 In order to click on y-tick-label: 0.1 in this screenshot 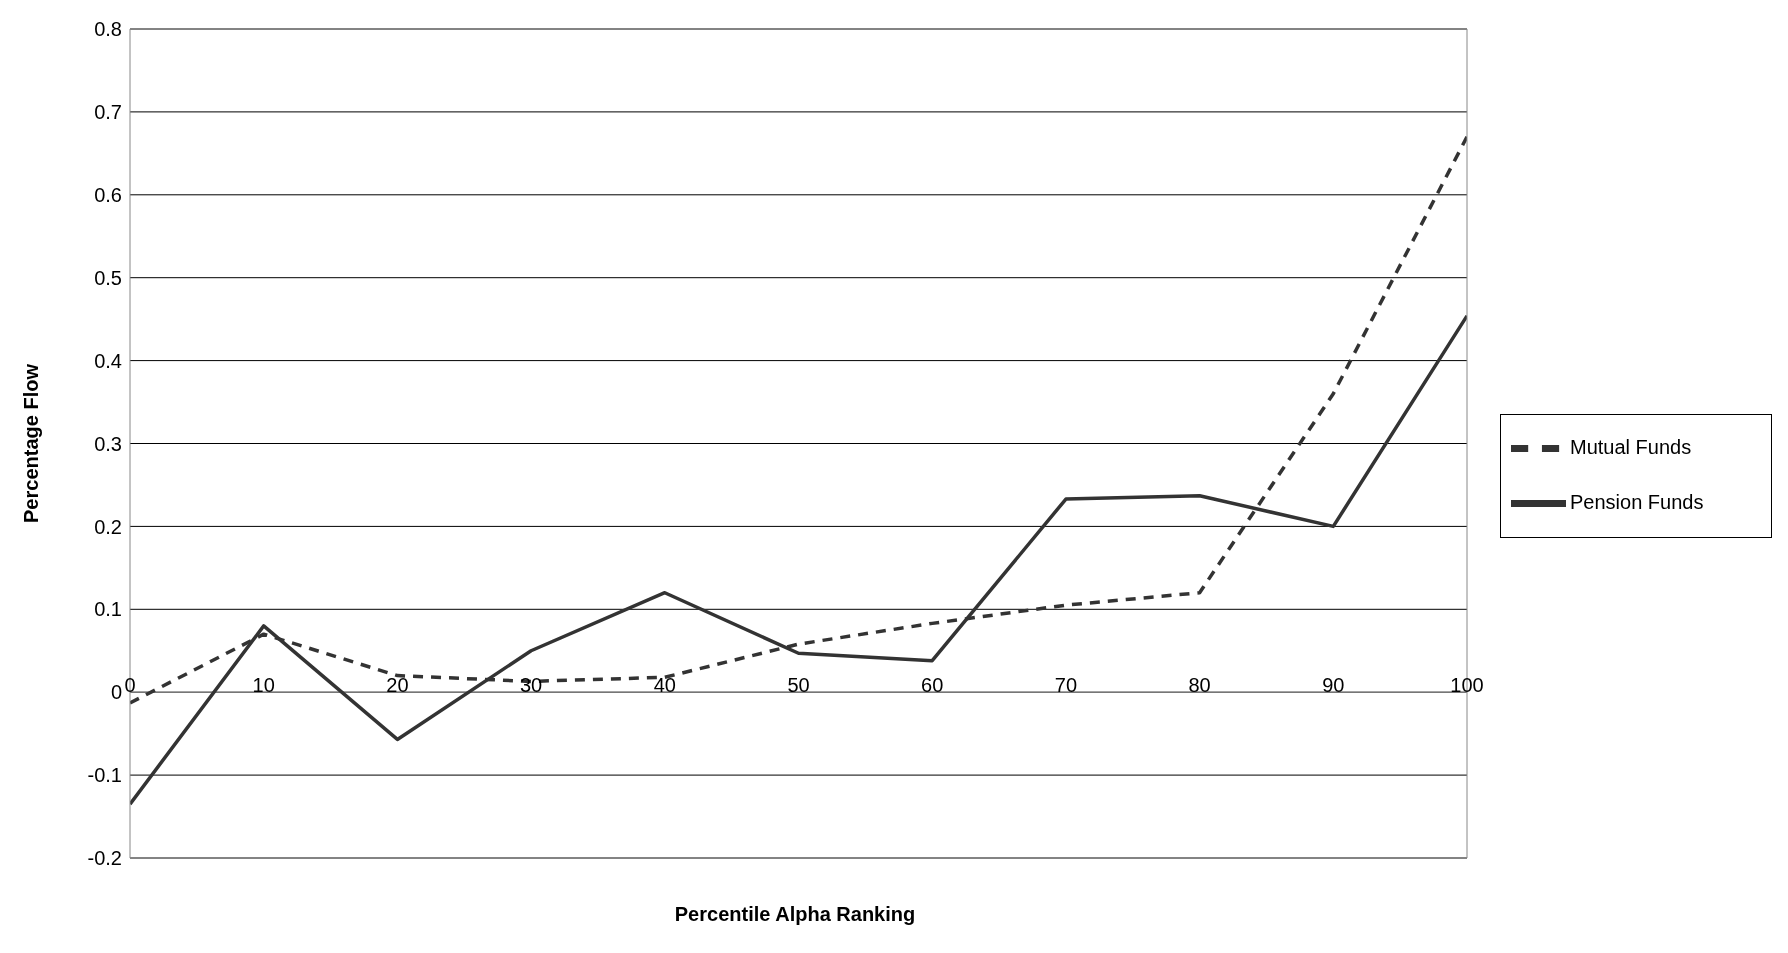, I will do `click(108, 609)`.